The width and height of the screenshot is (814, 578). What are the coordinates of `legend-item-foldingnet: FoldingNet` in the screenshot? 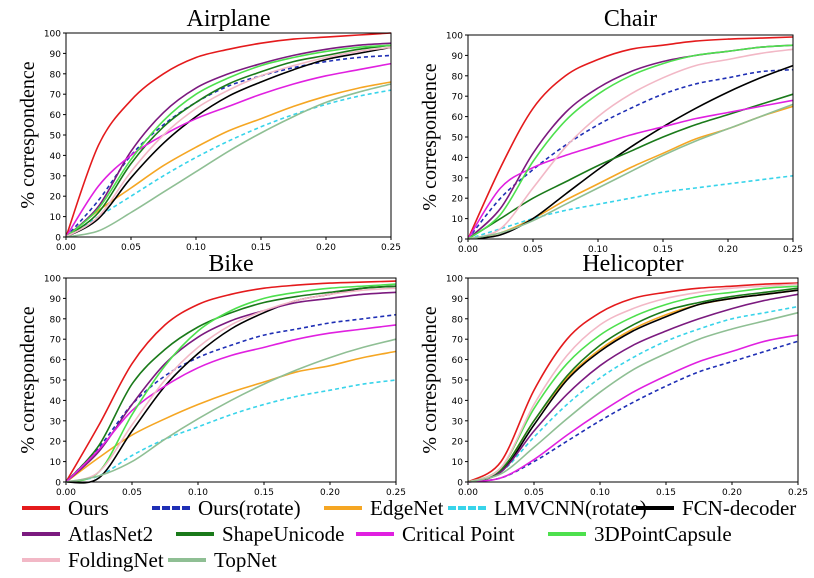 It's located at (93, 560).